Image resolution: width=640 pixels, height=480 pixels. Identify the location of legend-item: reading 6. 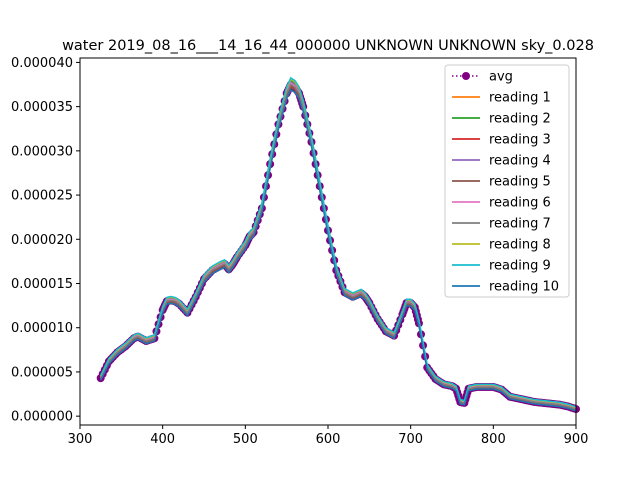
(501, 203).